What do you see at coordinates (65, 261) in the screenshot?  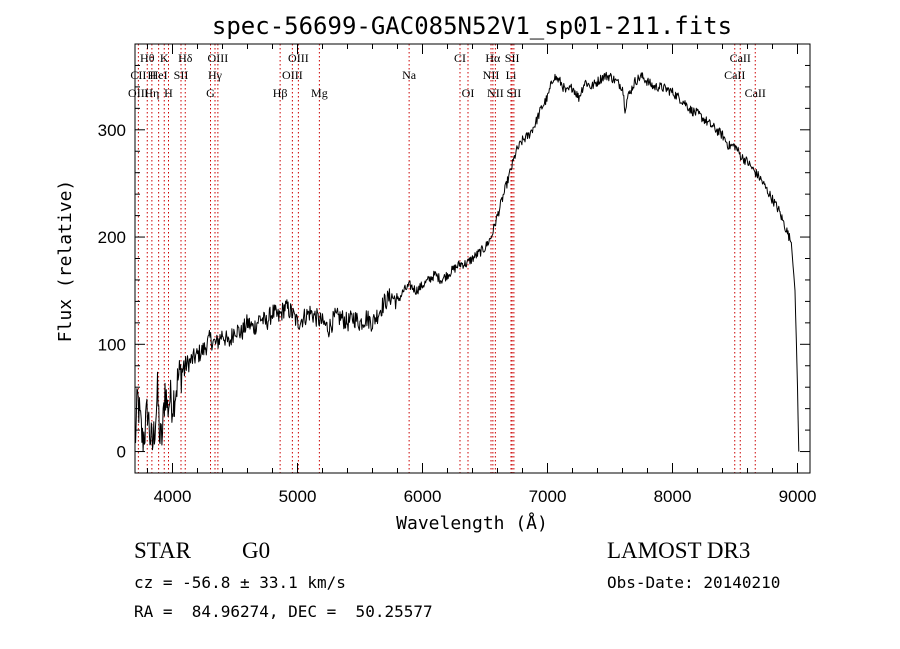 I see `y-axis-label: Flux (relative)` at bounding box center [65, 261].